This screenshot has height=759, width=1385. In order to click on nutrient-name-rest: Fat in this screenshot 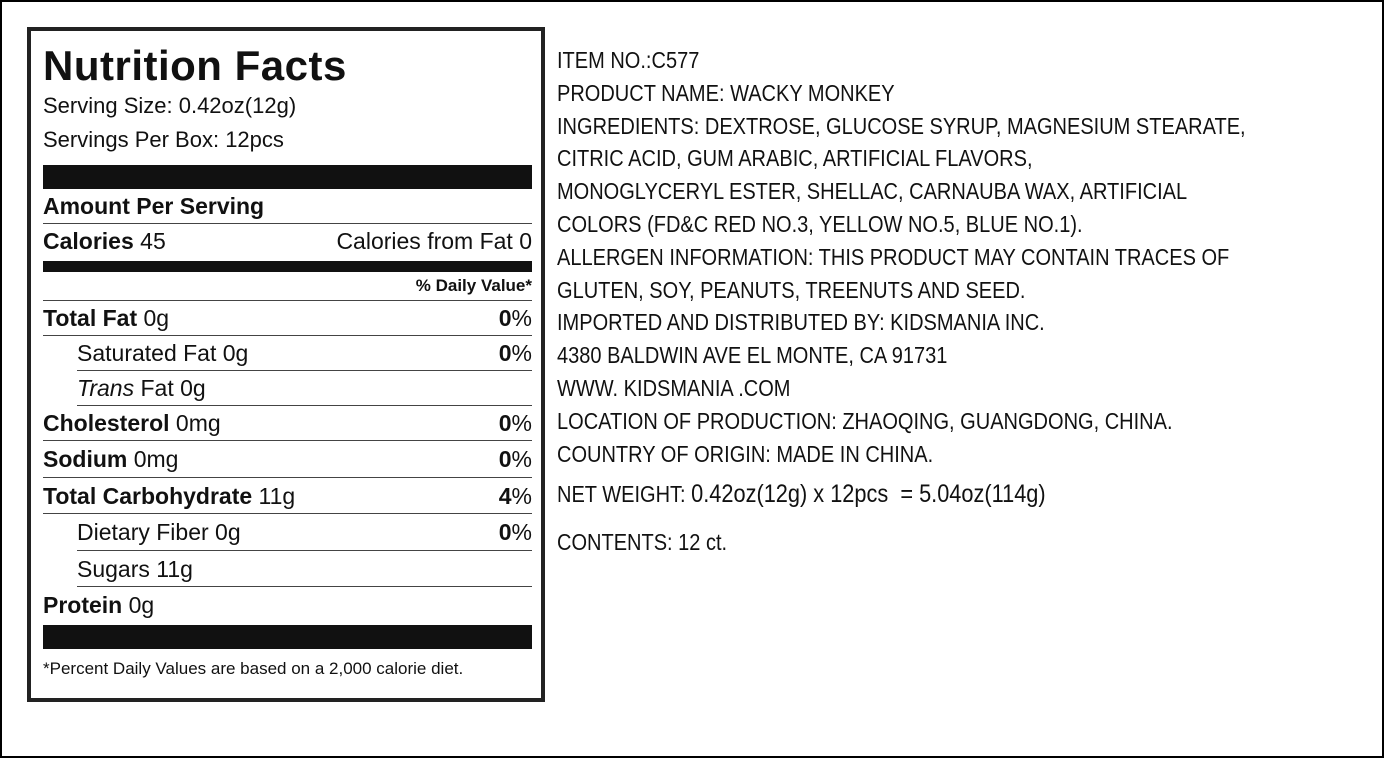, I will do `click(157, 388)`.